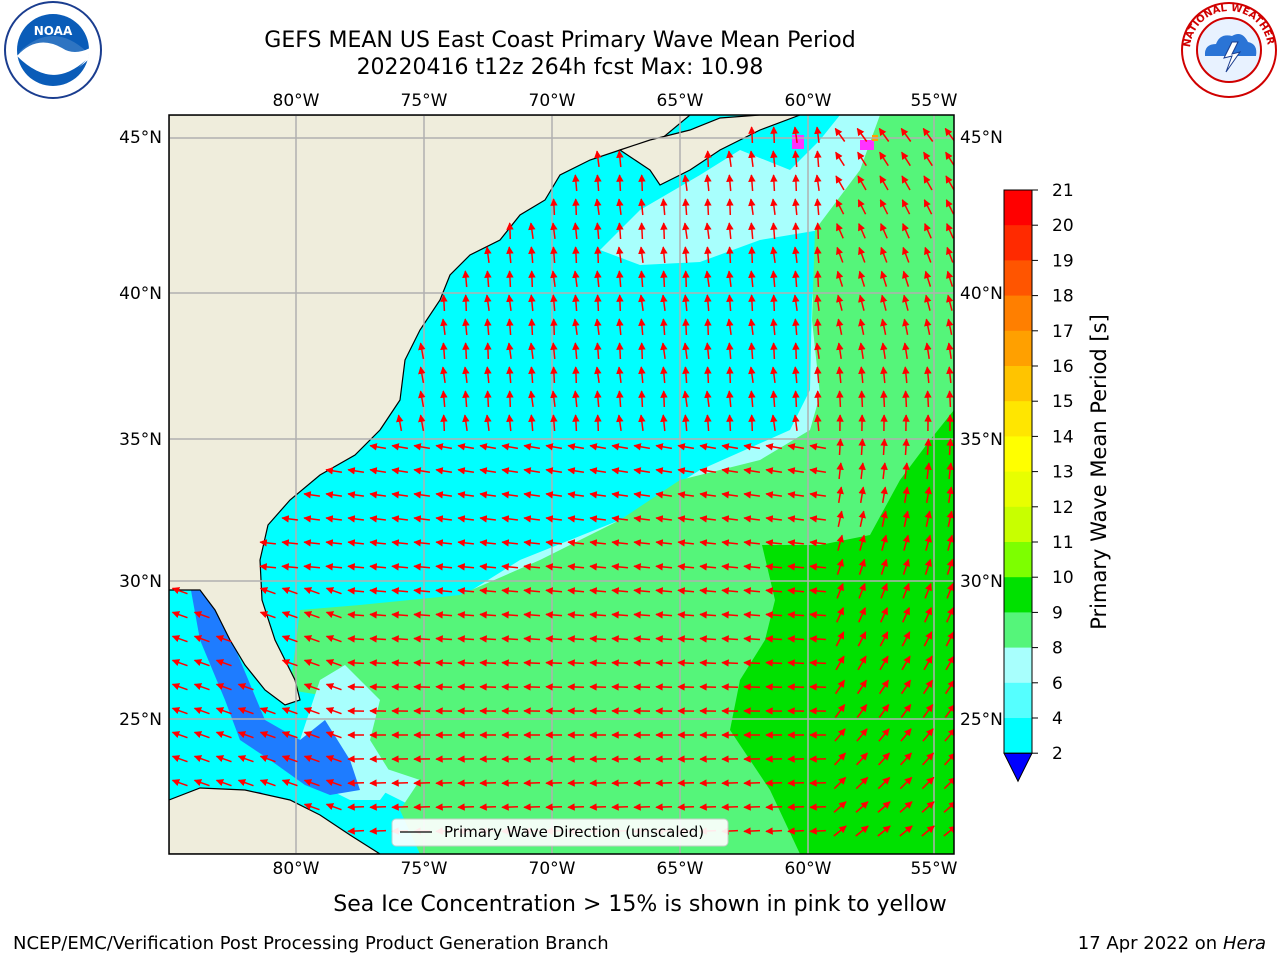 This screenshot has height=960, width=1280. What do you see at coordinates (1018, 313) in the screenshot?
I see `colorbar-segment` at bounding box center [1018, 313].